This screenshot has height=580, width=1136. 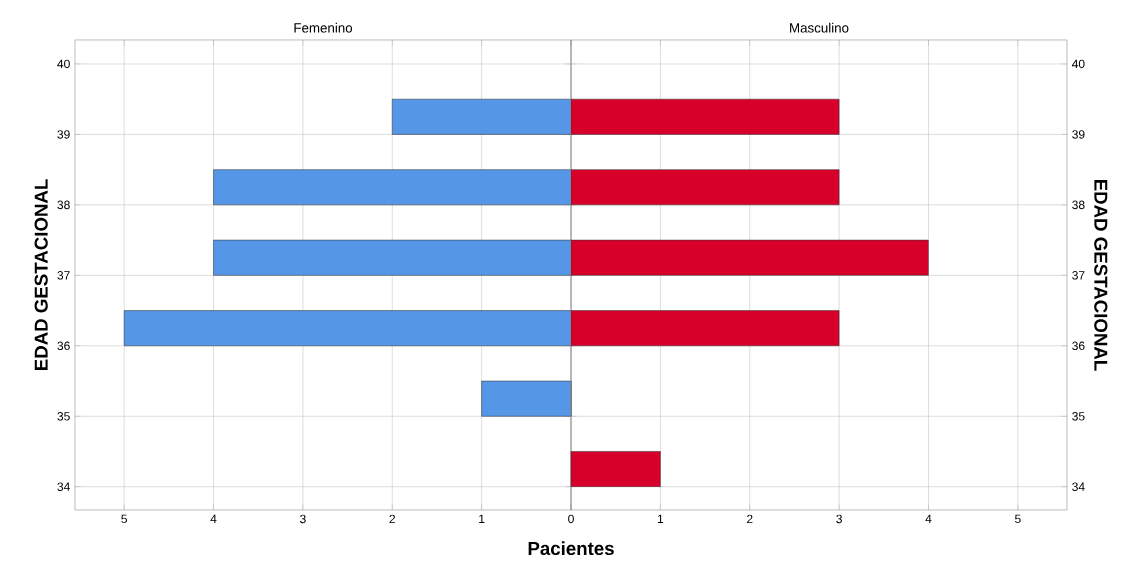 I want to click on x-tick-label: 0, so click(x=571, y=519).